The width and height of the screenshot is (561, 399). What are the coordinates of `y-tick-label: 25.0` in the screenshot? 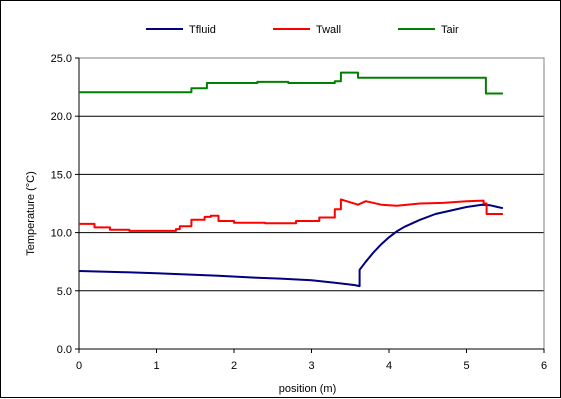 It's located at (61, 59).